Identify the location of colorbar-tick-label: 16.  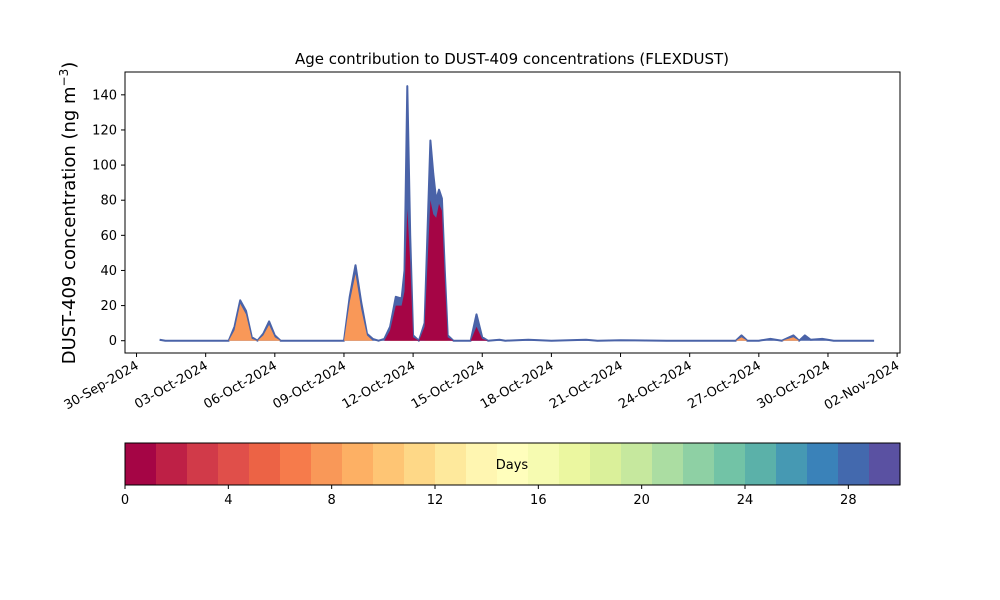
(538, 500).